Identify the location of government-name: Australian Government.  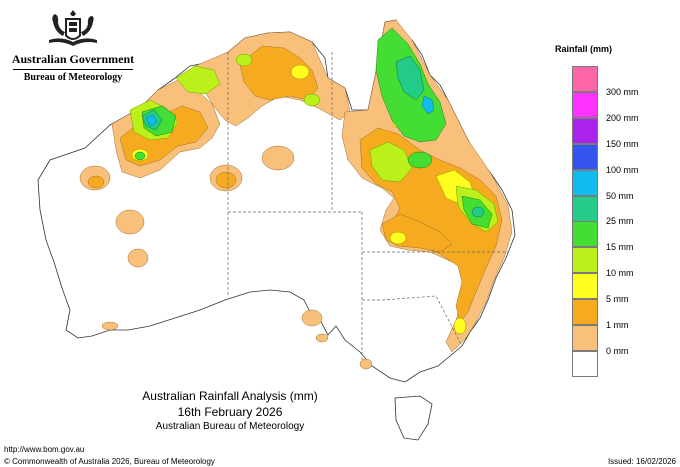
(73, 59).